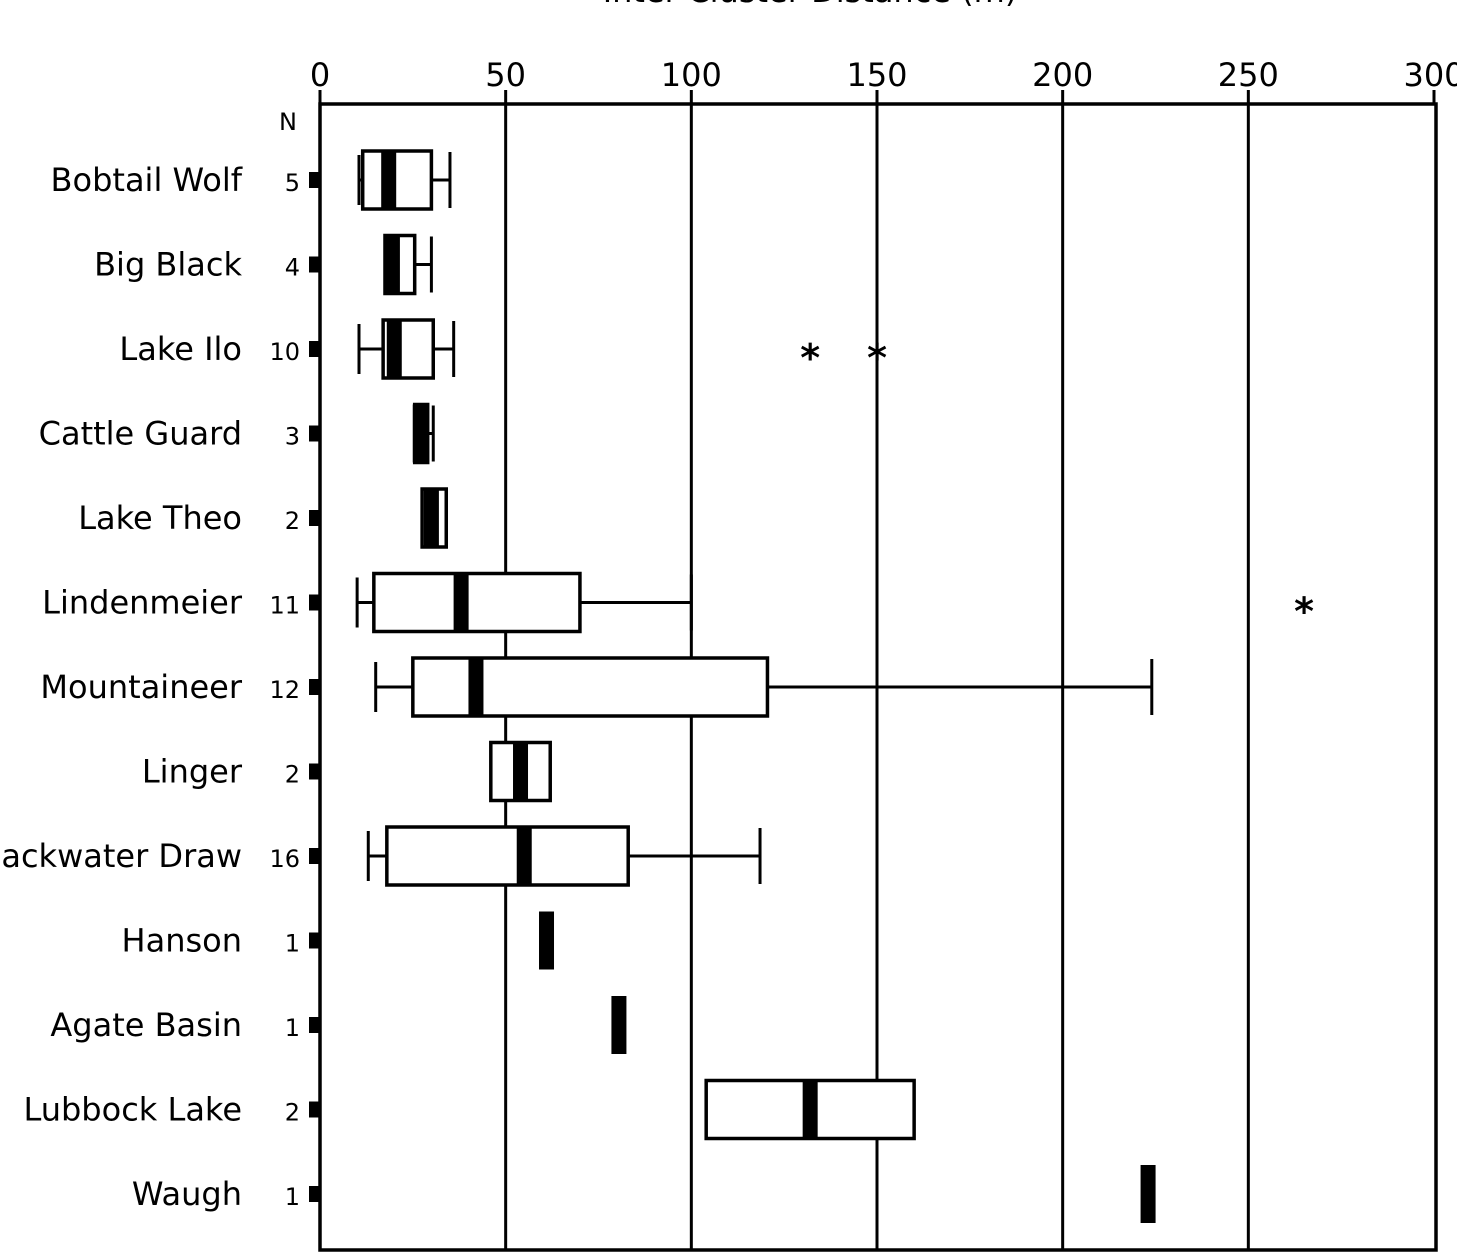  I want to click on box-row: Linger 2, so click(347, 771).